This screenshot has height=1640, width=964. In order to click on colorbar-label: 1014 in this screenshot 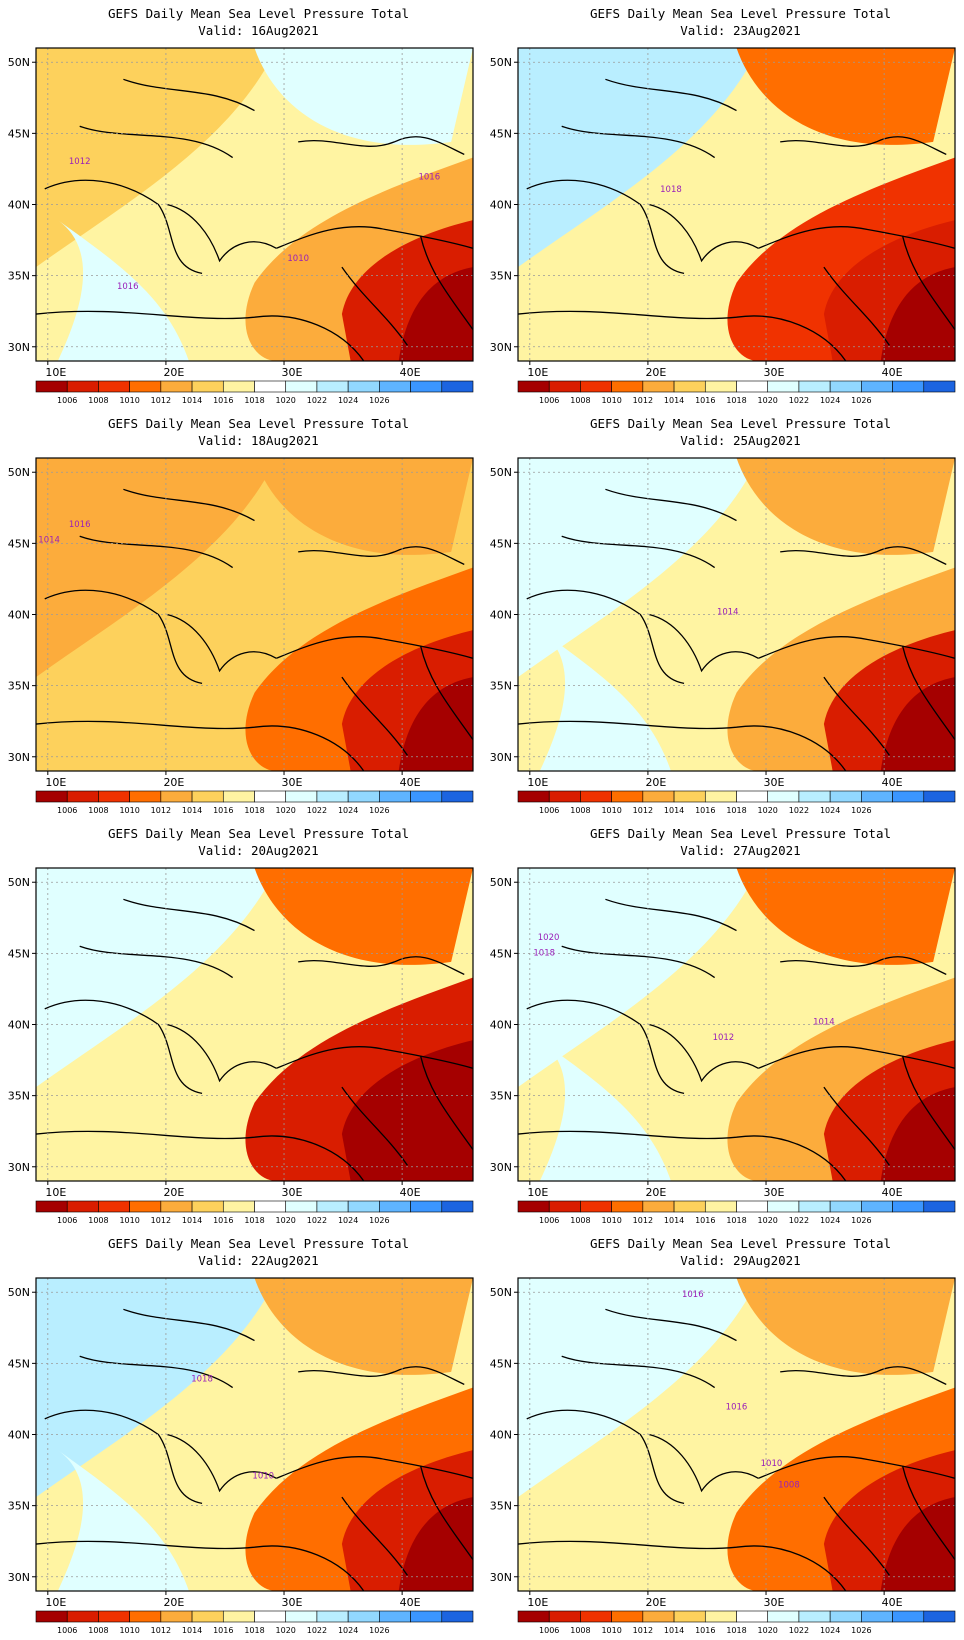, I will do `click(674, 1630)`.